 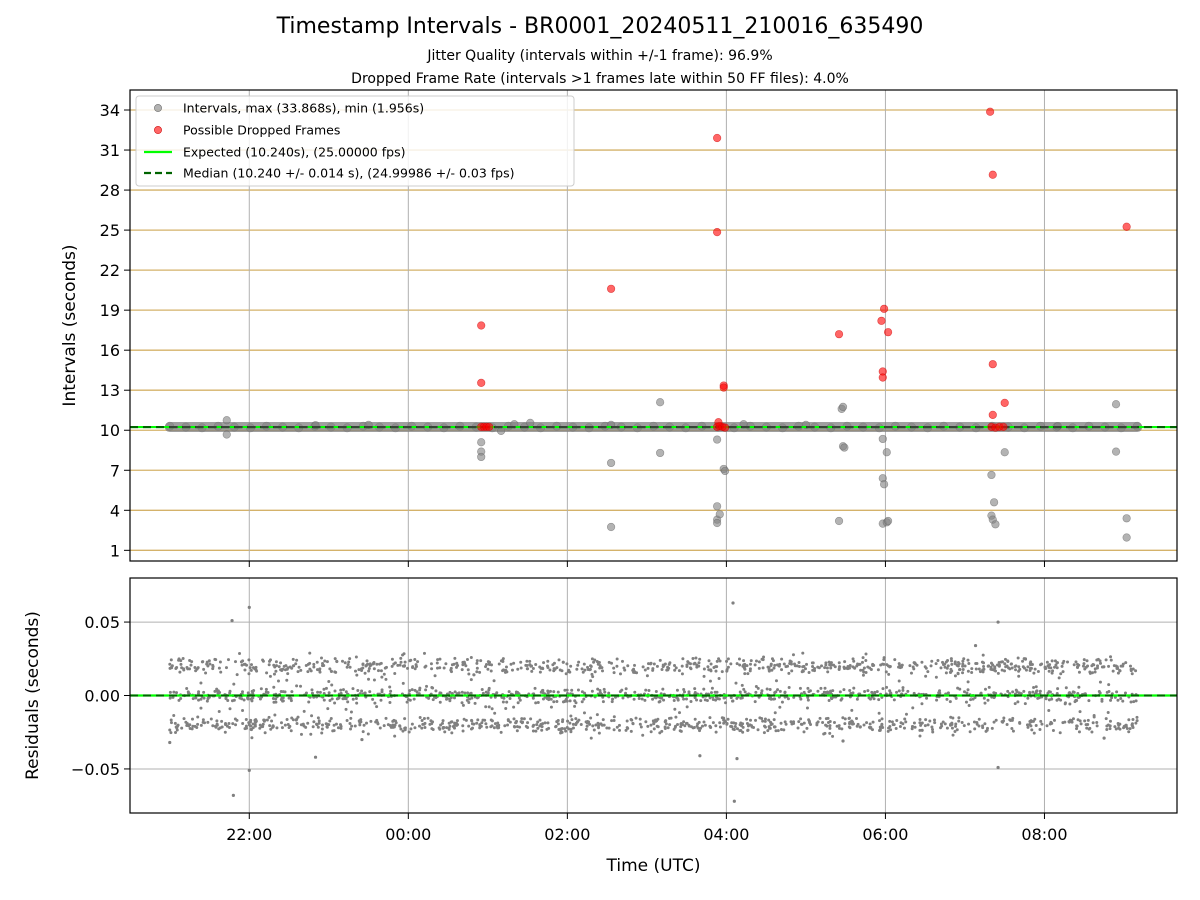 What do you see at coordinates (882, 377) in the screenshot?
I see `dropped-frame-point` at bounding box center [882, 377].